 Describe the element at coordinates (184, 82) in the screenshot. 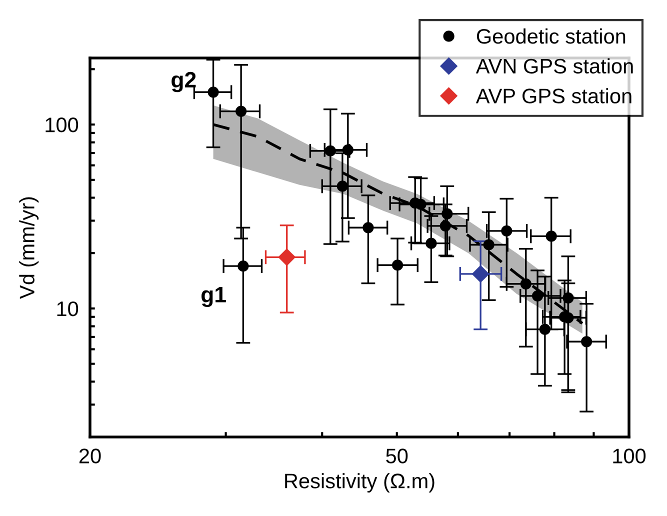

I see `annotation: g2` at that location.